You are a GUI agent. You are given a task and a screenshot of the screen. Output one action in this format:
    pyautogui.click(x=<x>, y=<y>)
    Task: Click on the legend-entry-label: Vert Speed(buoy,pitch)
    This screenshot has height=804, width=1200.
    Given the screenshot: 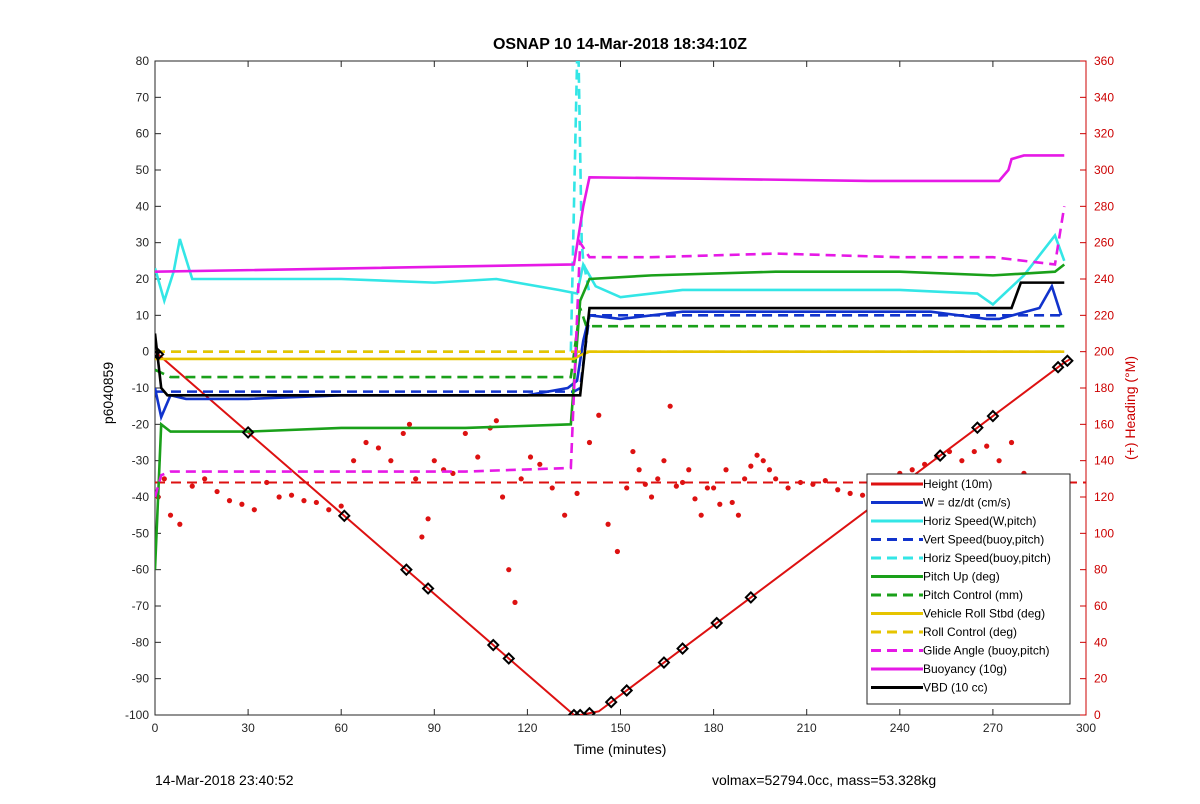 What is the action you would take?
    pyautogui.click(x=983, y=540)
    